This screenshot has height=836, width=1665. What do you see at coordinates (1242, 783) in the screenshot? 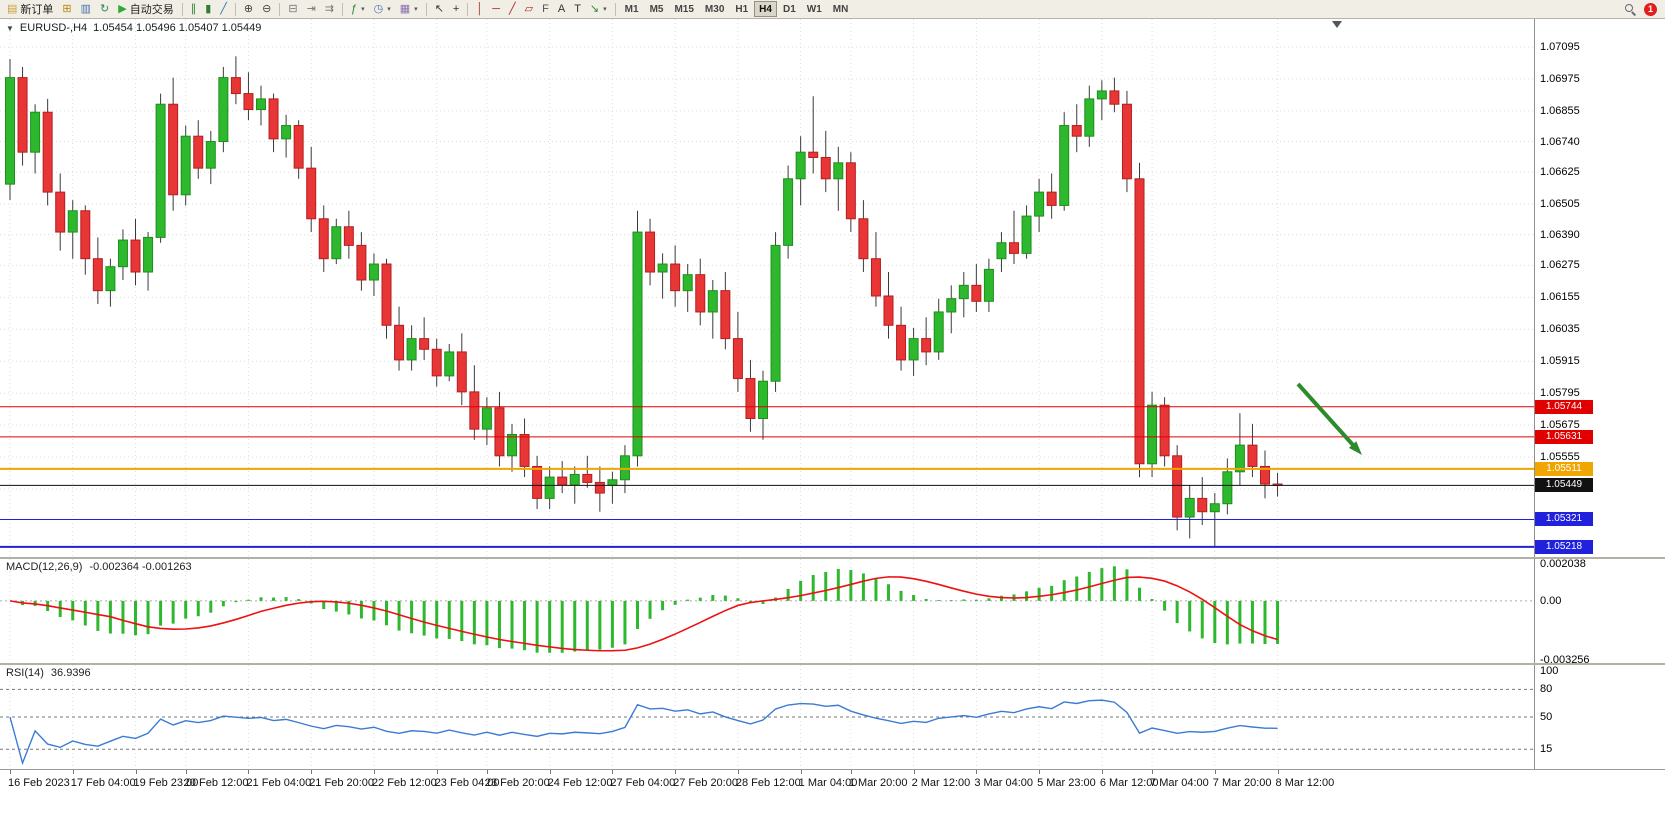
I see `time-label: 7 Mar 20:00` at bounding box center [1242, 783].